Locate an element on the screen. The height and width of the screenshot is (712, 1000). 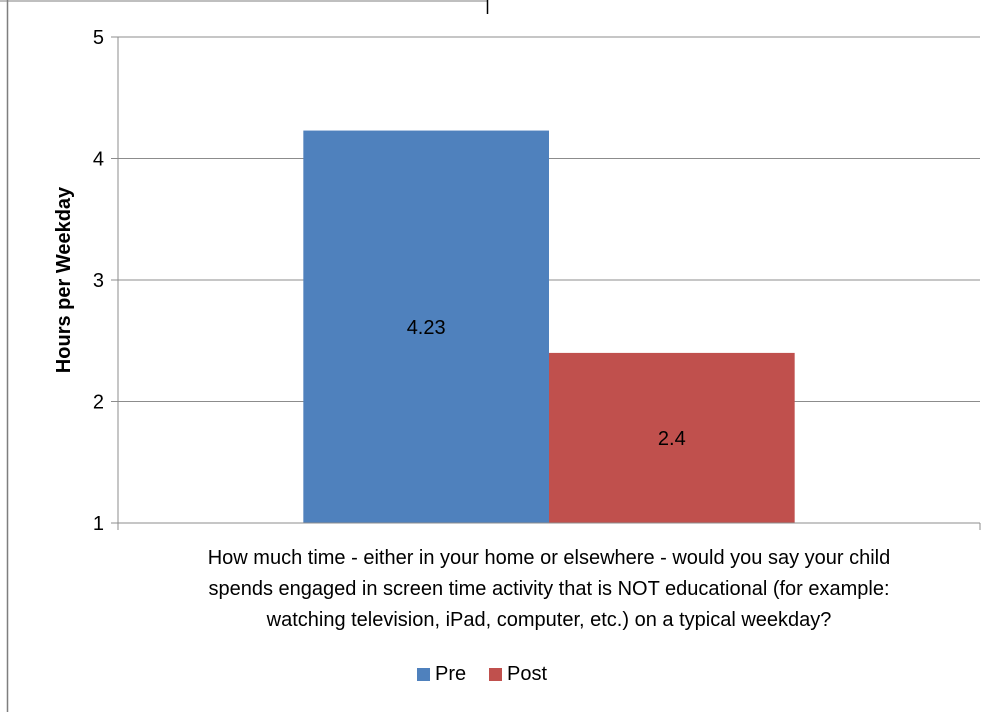
legend-swatch-pre is located at coordinates (423, 674).